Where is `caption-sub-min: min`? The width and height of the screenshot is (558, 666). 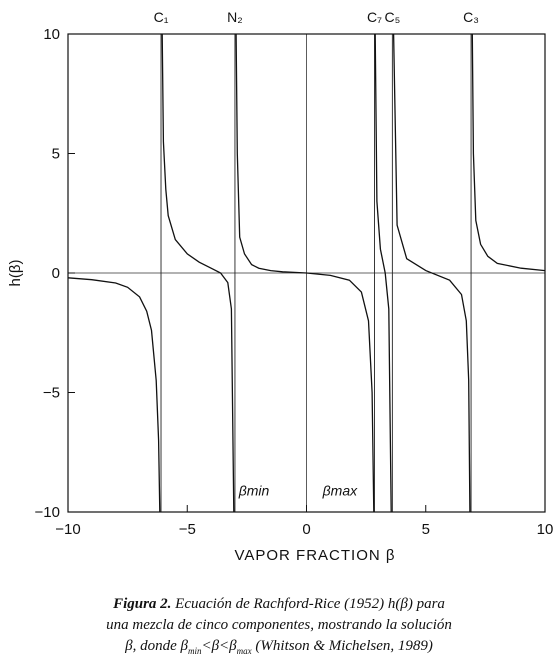
caption-sub-min: min is located at coordinates (194, 651).